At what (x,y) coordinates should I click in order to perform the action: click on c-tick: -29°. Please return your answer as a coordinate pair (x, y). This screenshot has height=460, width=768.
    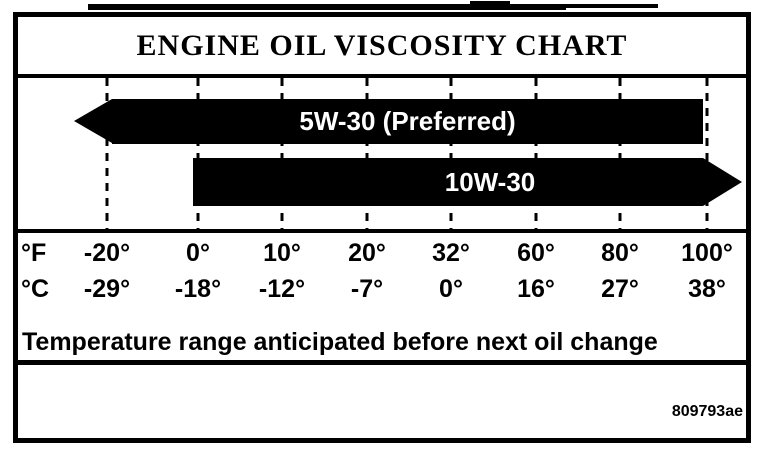
    Looking at the image, I should click on (107, 289).